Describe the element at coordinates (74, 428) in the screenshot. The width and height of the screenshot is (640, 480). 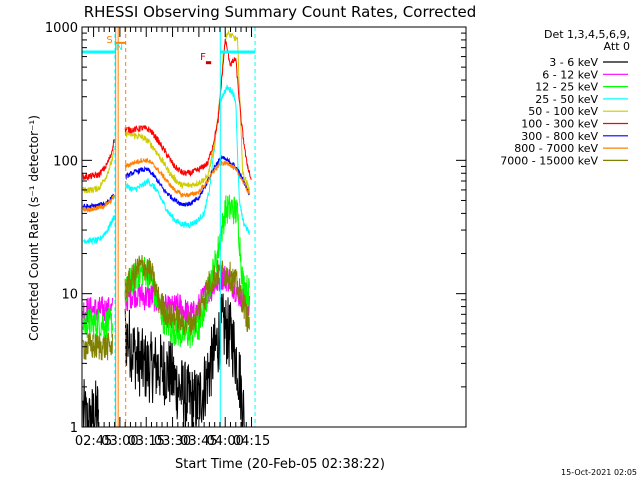
I see `y-tick-label: 1` at that location.